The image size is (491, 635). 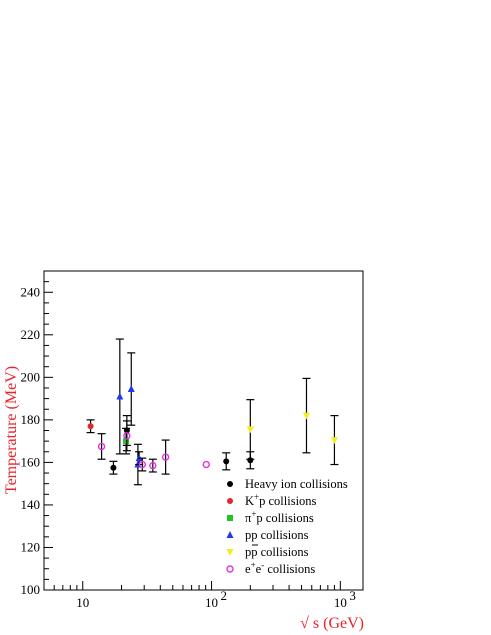 I want to click on y-tick-label: 240, so click(x=31, y=291).